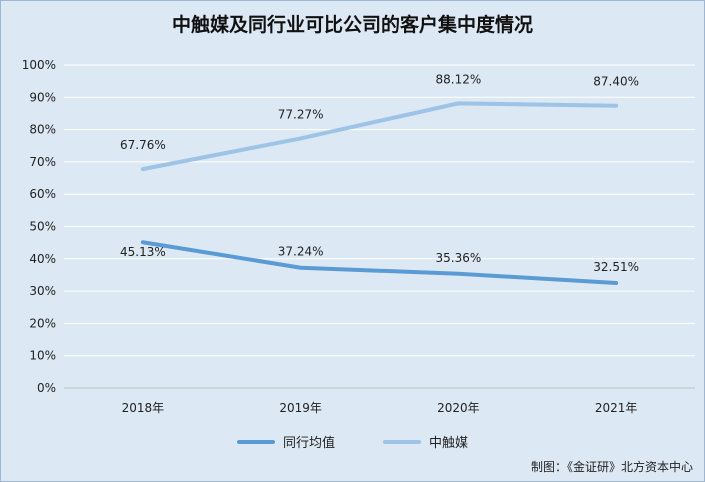 The image size is (705, 482). I want to click on data-label: 37.24%, so click(301, 252).